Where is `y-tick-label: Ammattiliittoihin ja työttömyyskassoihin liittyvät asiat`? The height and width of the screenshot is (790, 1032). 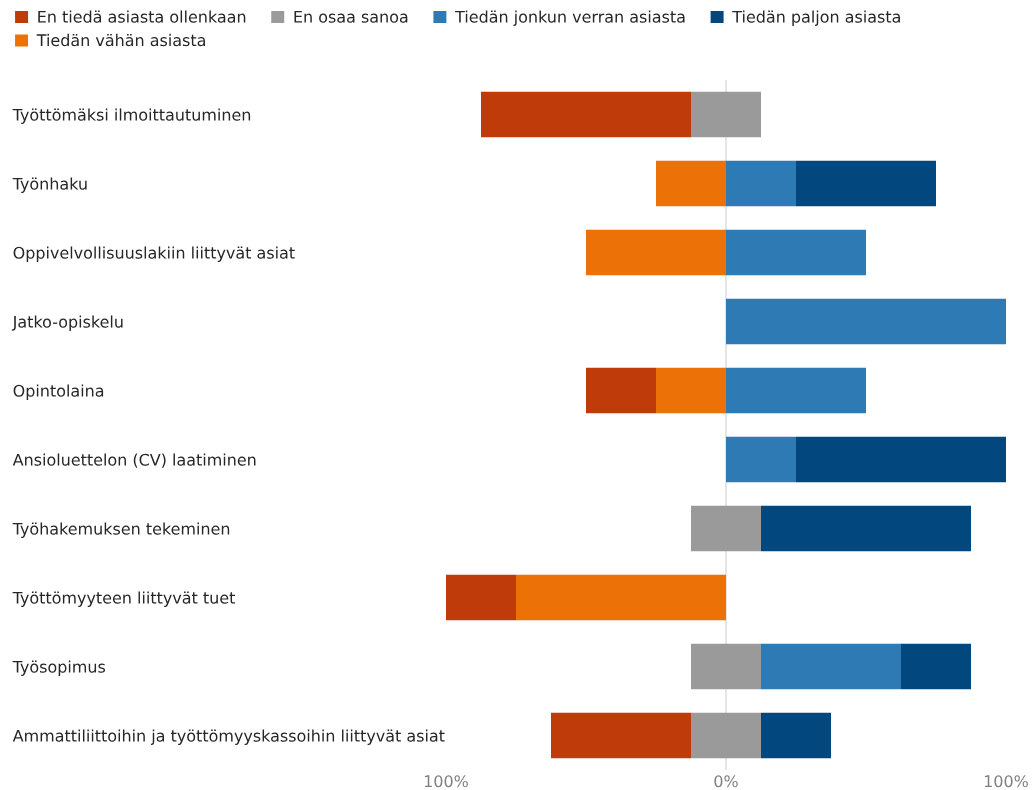
y-tick-label: Ammattiliittoihin ja työttömyyskassoihin liittyvät asiat is located at coordinates (228, 737).